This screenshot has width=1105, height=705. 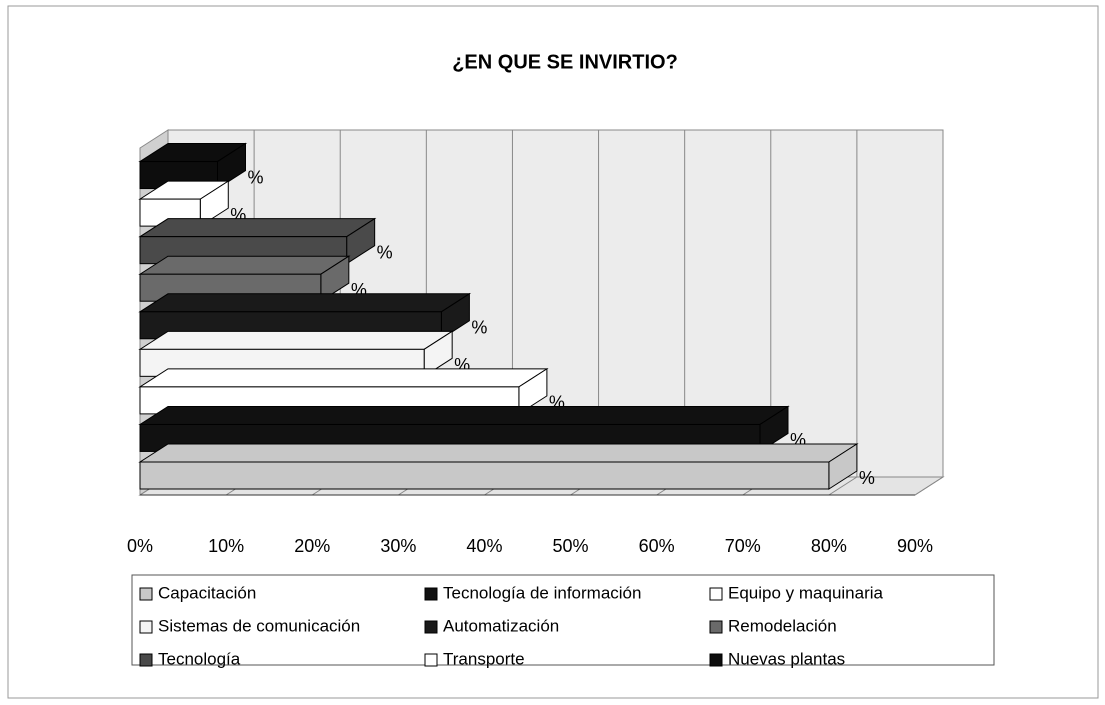 What do you see at coordinates (398, 546) in the screenshot?
I see `x-tick-label: 30%` at bounding box center [398, 546].